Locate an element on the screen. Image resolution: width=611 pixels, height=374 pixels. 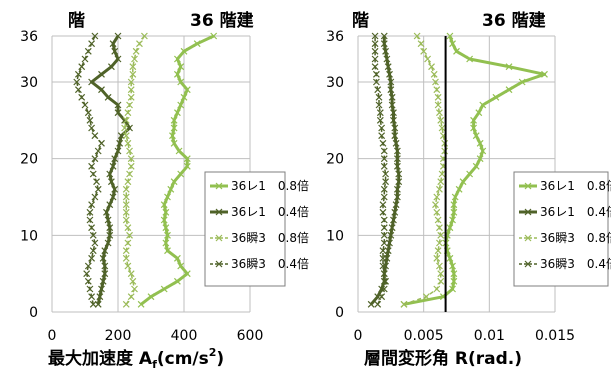
x-tick-label: 0.015 is located at coordinates (555, 336).